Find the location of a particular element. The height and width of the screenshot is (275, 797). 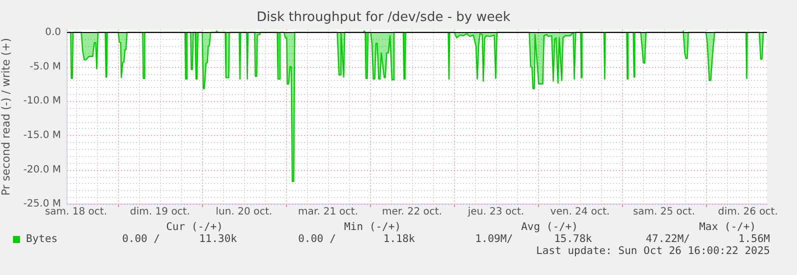

x-tick-label: mar. 21 oct. is located at coordinates (328, 212).